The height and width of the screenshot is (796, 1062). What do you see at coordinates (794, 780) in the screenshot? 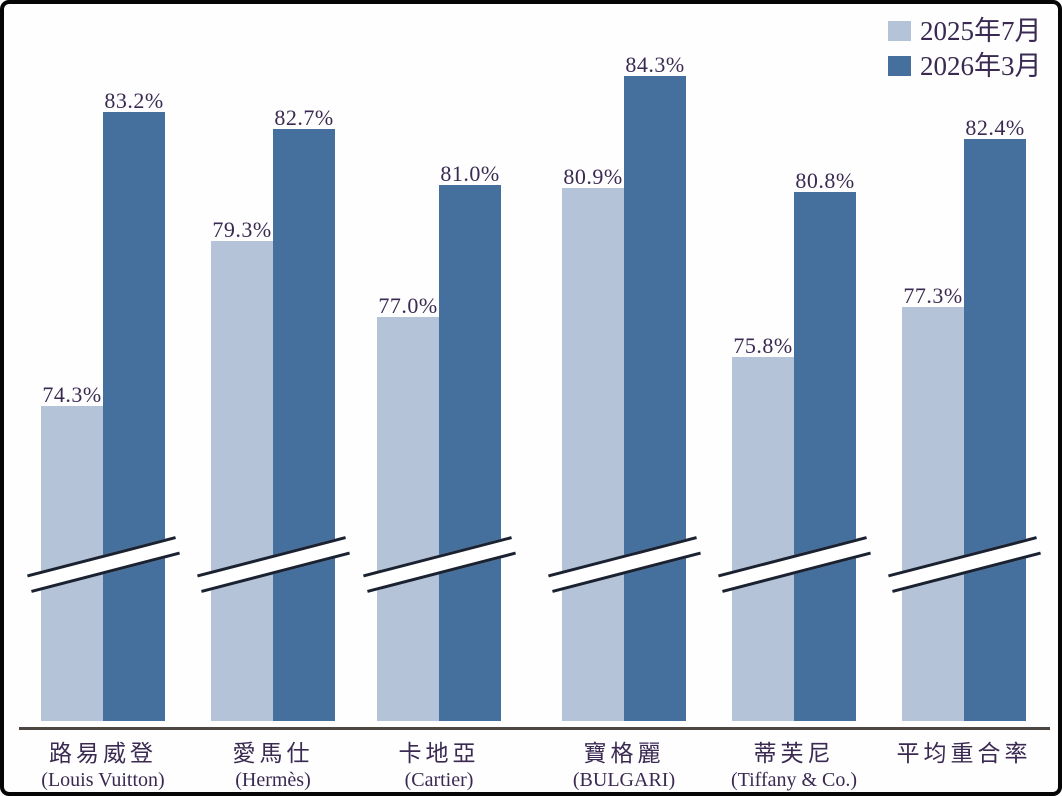
I see `category-name-en: (Tiffany & Co.)` at bounding box center [794, 780].